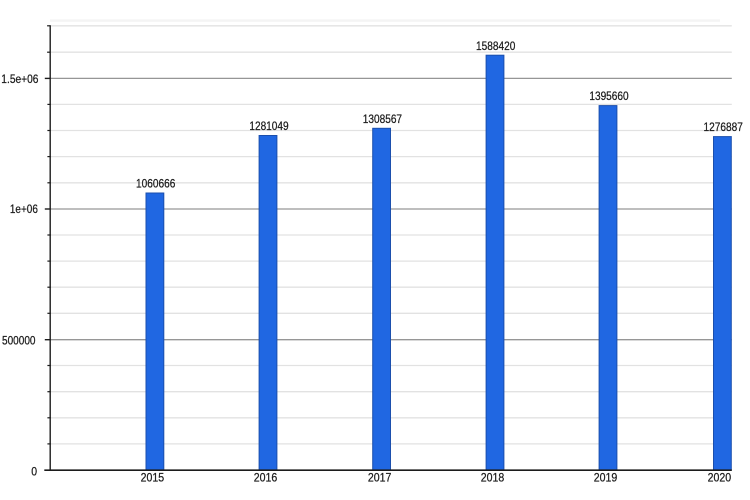 The image size is (750, 500). What do you see at coordinates (156, 184) in the screenshot?
I see `svg-text: 1060666` at bounding box center [156, 184].